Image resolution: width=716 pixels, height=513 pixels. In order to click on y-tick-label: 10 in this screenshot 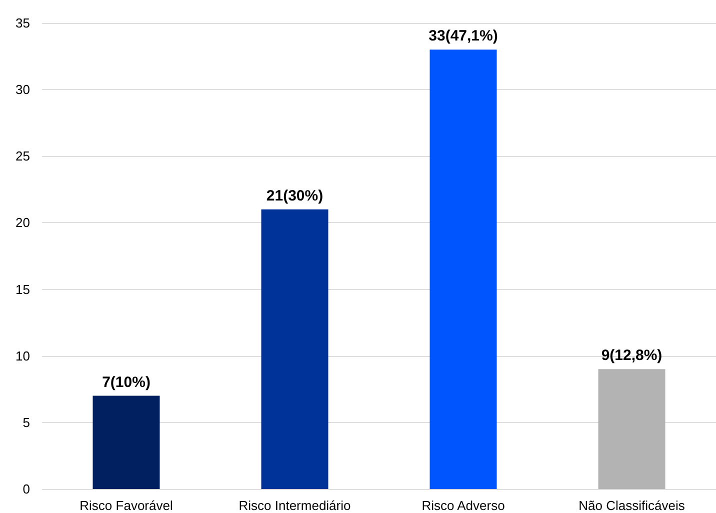, I will do `click(23, 356)`.